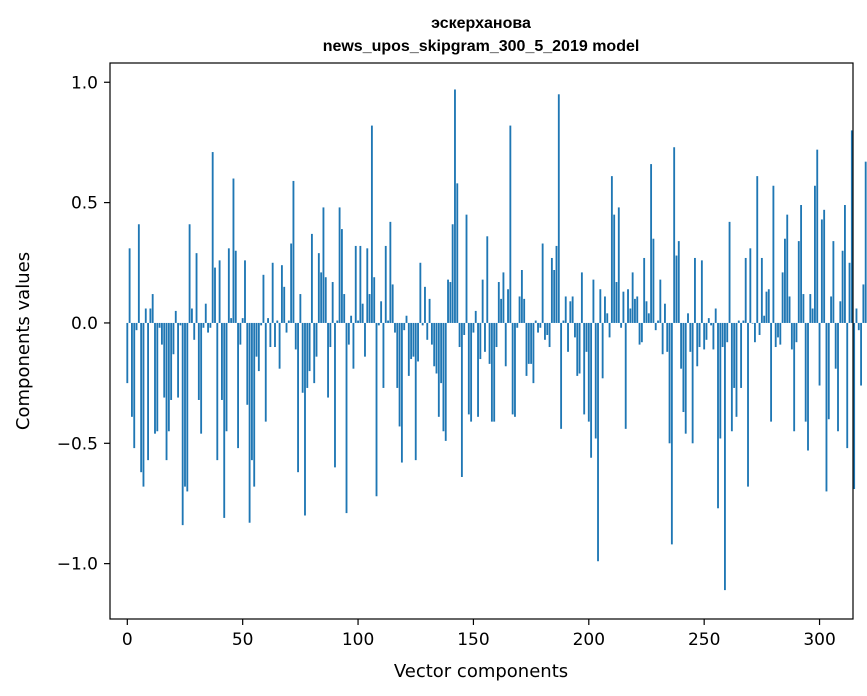  I want to click on x-tick-label: 100, so click(358, 640).